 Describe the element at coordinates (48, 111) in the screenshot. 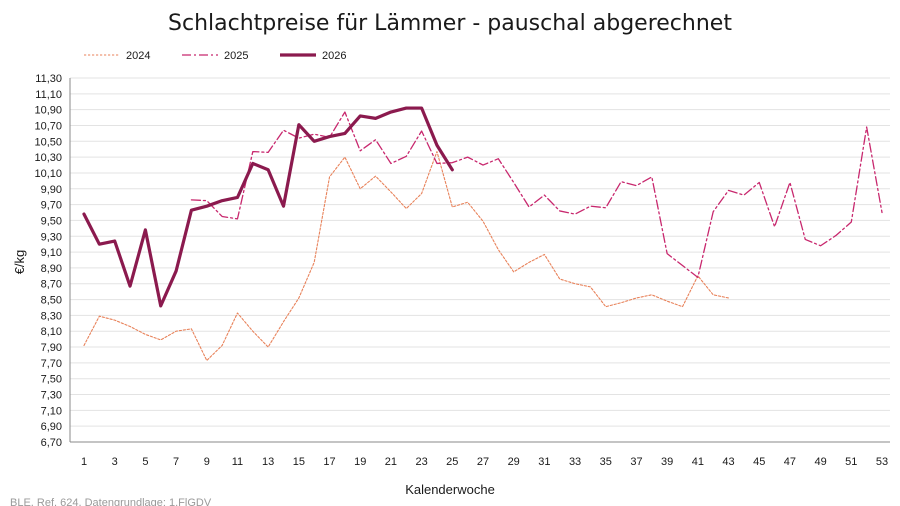

I see `y-tick-label: 10,90` at that location.